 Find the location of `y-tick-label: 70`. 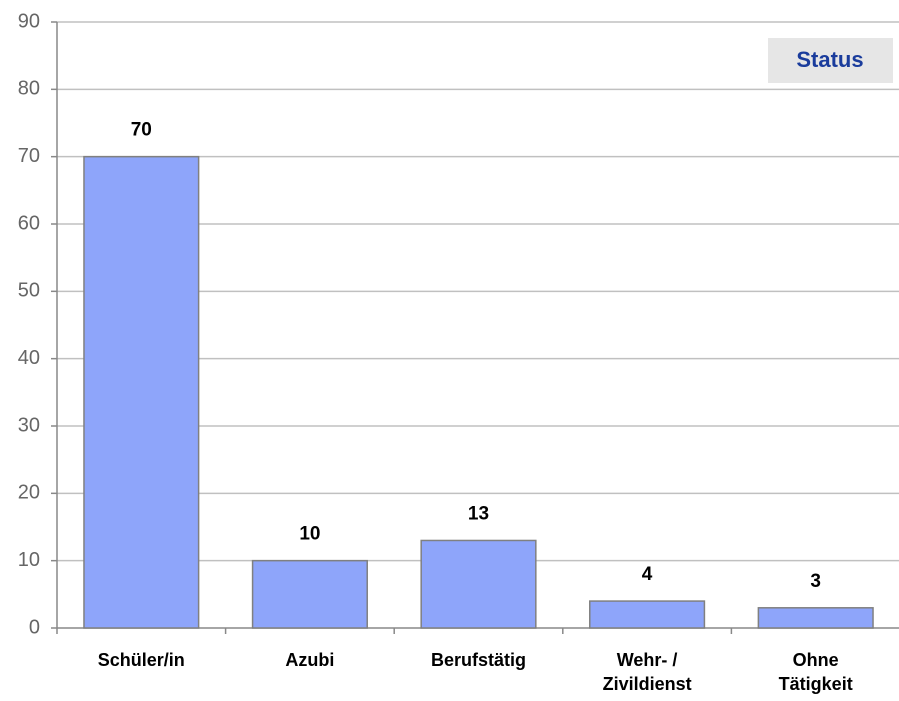

y-tick-label: 70 is located at coordinates (29, 156).